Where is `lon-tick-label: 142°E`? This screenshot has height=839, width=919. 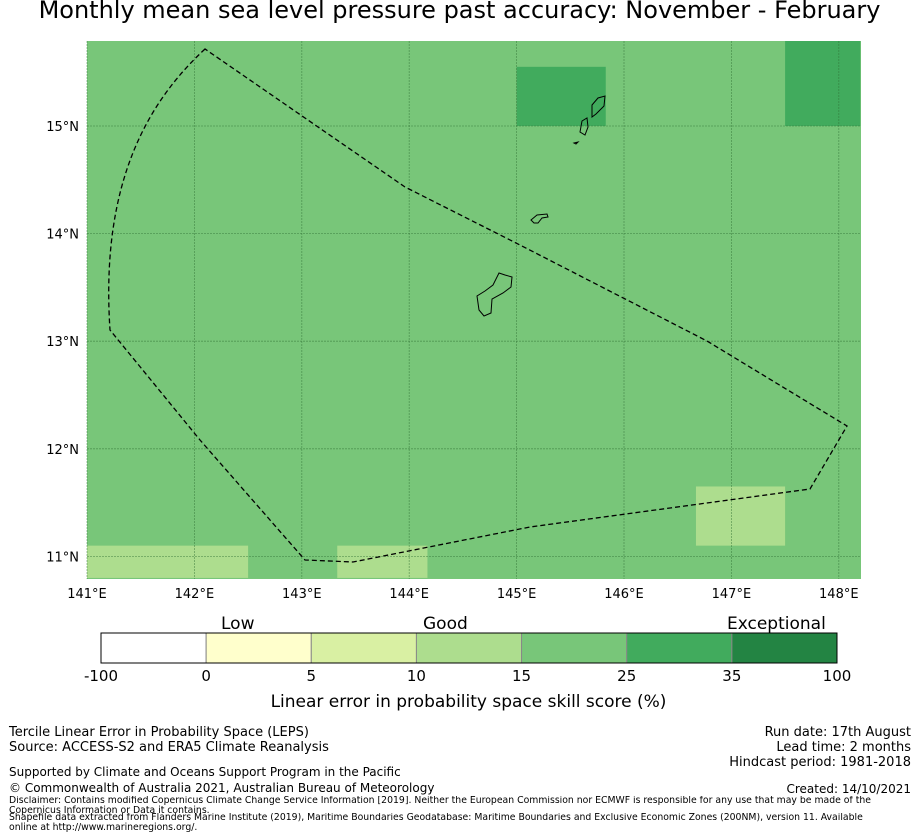
lon-tick-label: 142°E is located at coordinates (195, 593).